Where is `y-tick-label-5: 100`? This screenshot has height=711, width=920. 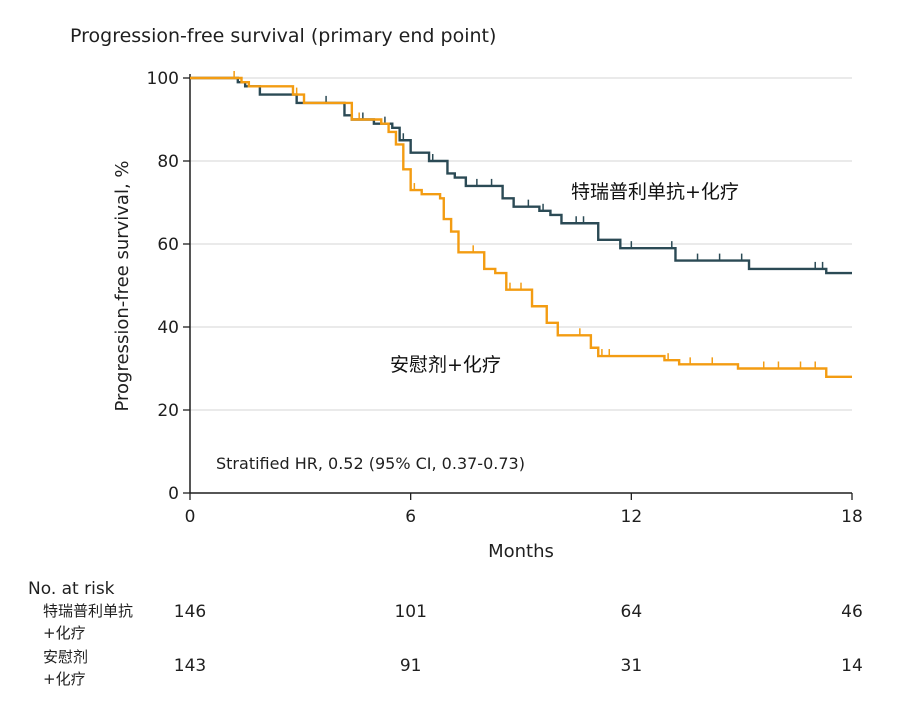
y-tick-label-5: 100 is located at coordinates (163, 79).